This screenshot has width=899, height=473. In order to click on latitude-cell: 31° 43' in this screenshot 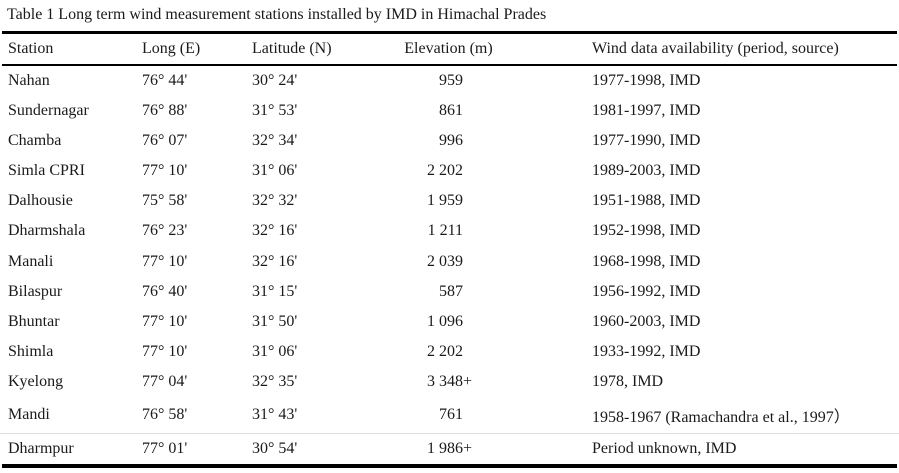, I will do `click(275, 414)`.